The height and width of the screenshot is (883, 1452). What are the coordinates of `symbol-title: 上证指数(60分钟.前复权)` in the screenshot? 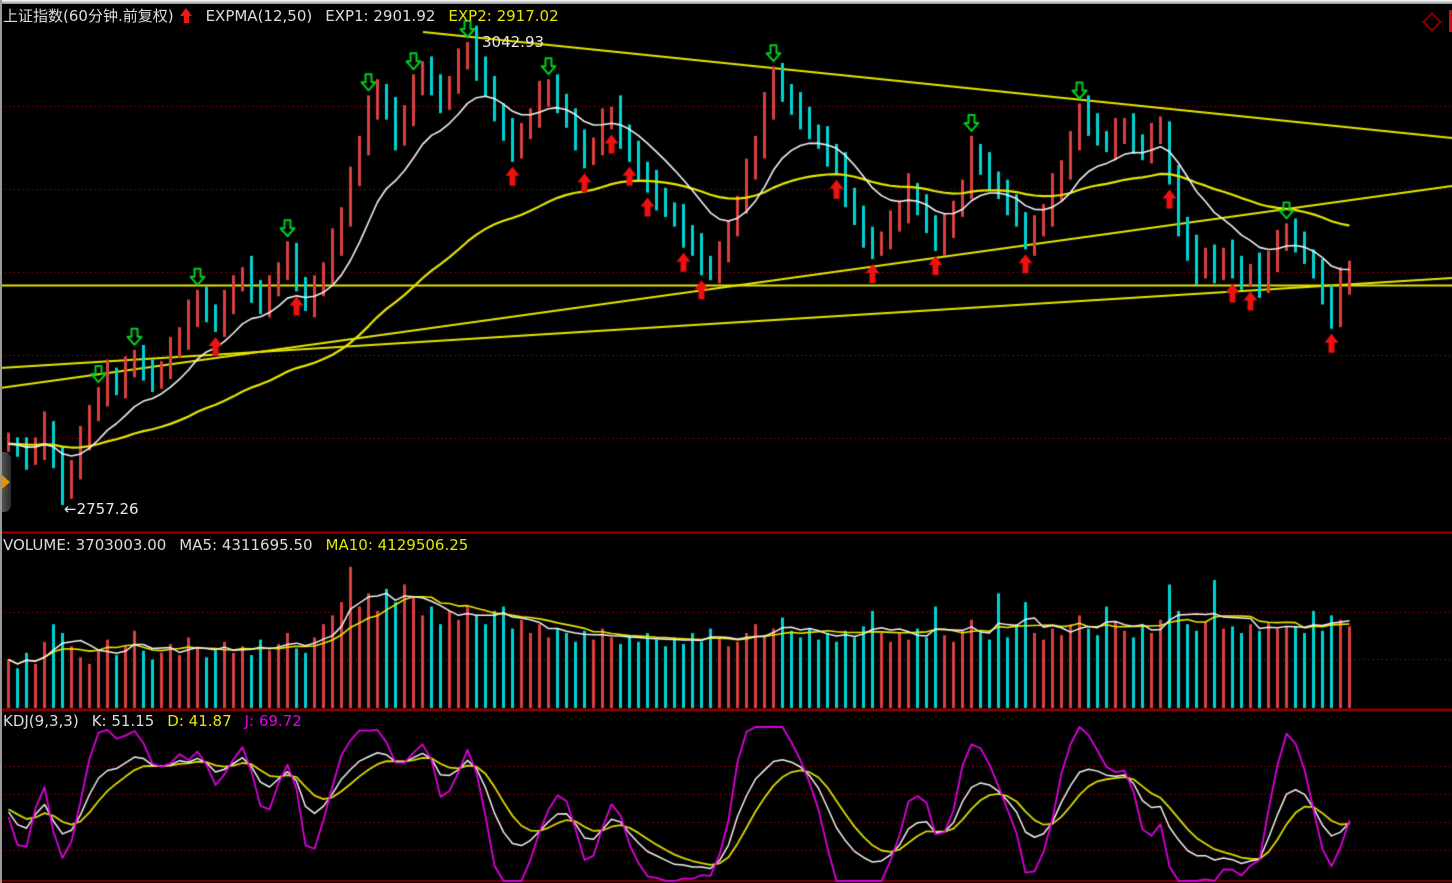 It's located at (88, 16).